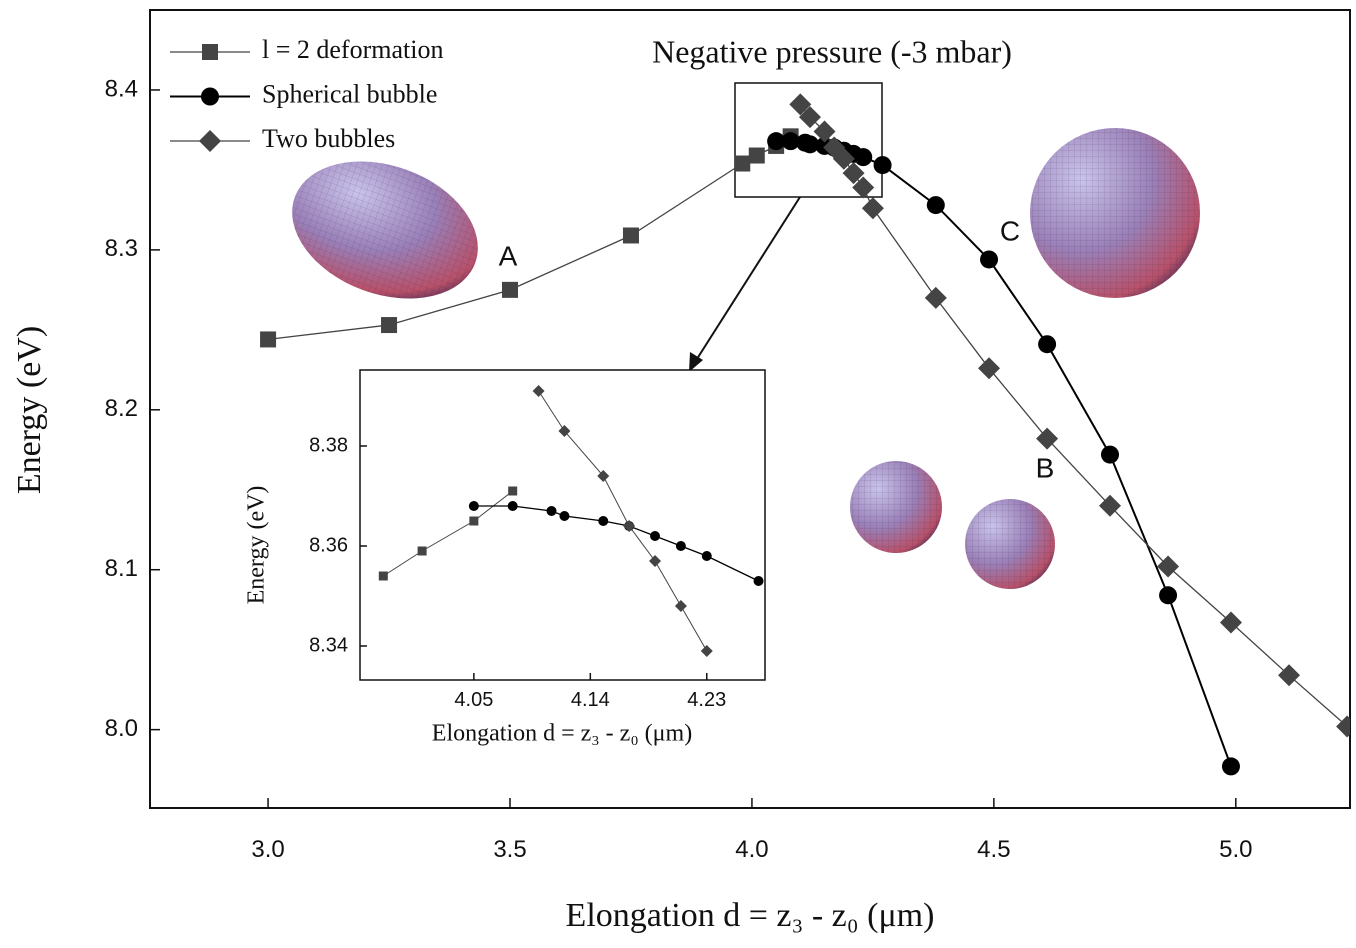 The height and width of the screenshot is (948, 1356). I want to click on y-tick-label: 8.38, so click(328, 445).